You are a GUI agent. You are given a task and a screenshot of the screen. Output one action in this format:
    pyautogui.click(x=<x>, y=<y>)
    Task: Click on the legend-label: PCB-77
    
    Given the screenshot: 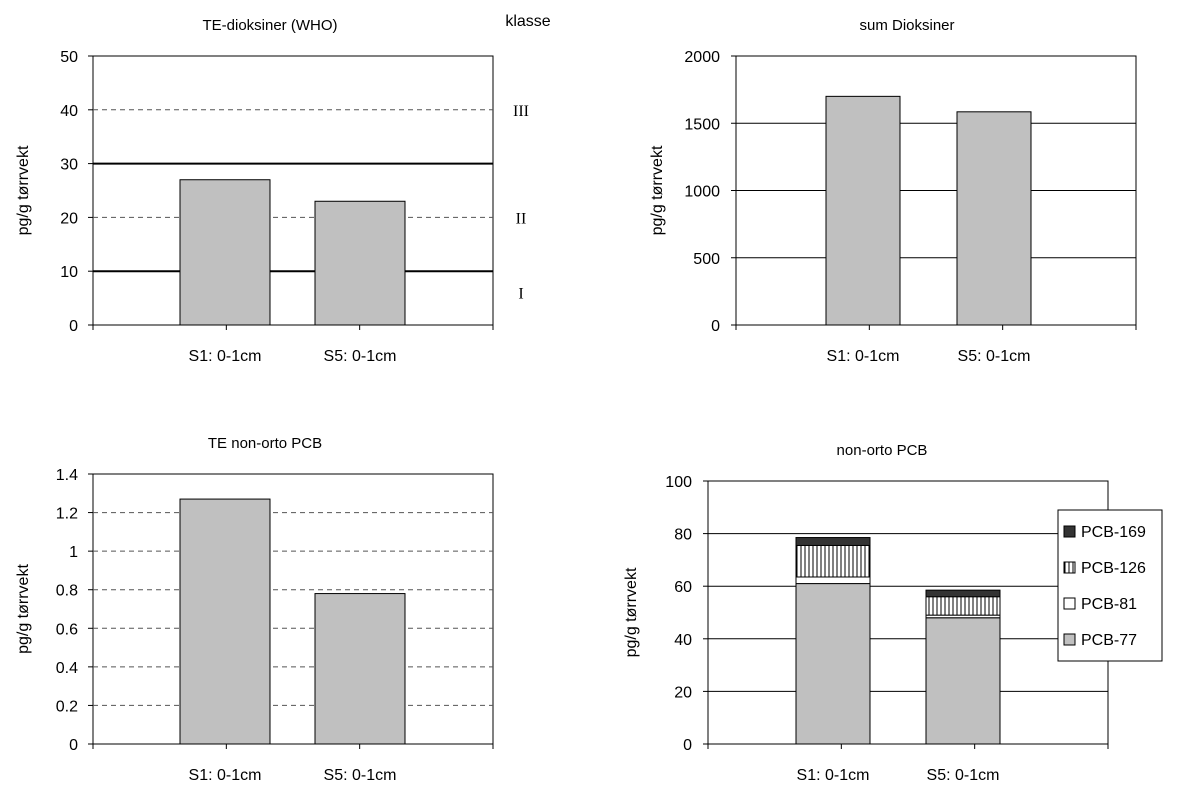 What is the action you would take?
    pyautogui.click(x=1109, y=640)
    